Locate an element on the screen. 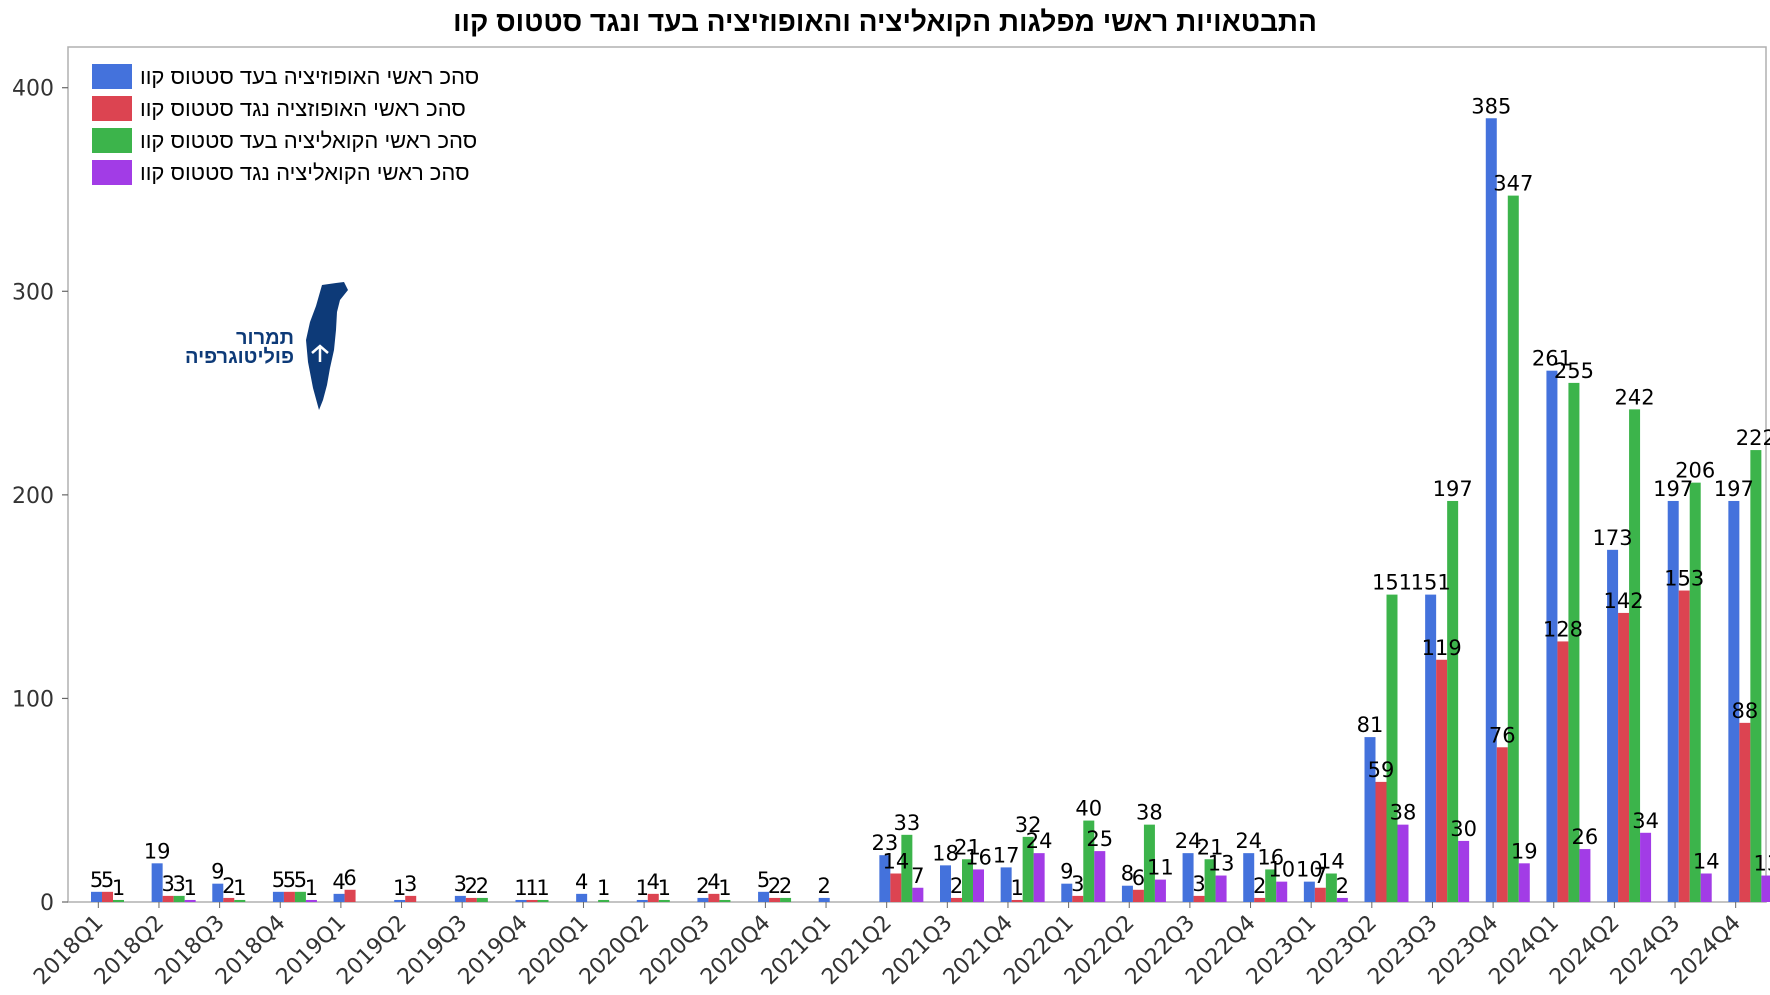 The image size is (1770, 995). data-label: 88 is located at coordinates (1744, 711).